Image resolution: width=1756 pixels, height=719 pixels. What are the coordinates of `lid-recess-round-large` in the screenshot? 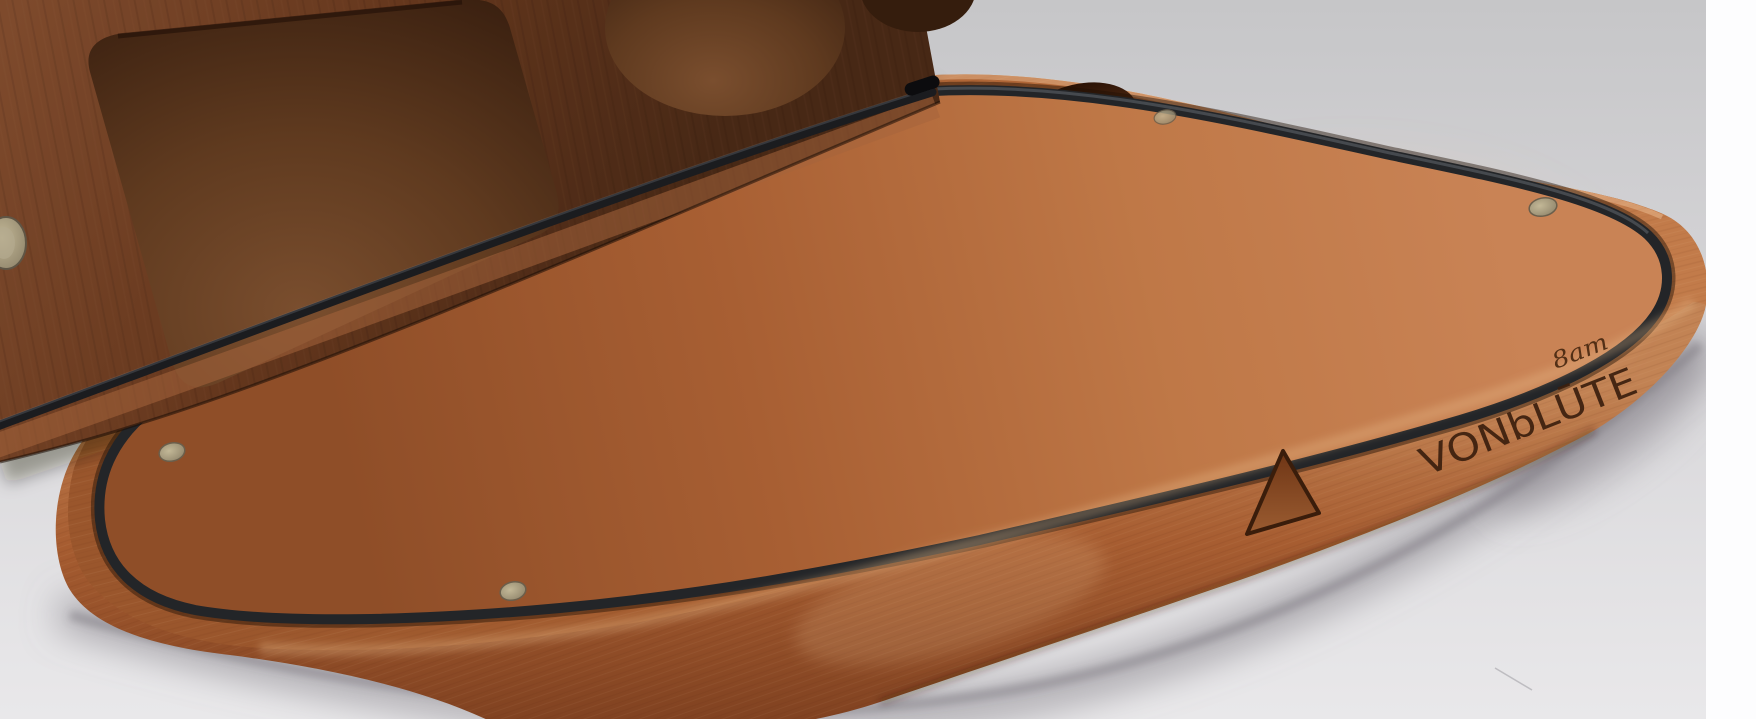 It's located at (725, 58).